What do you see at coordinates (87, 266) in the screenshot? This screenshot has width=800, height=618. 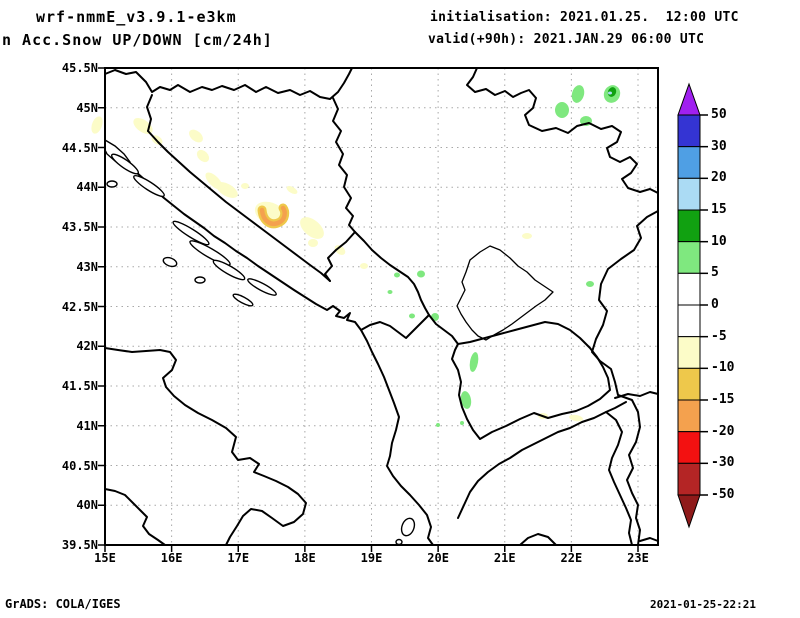 I see `lat-label: 43N` at bounding box center [87, 266].